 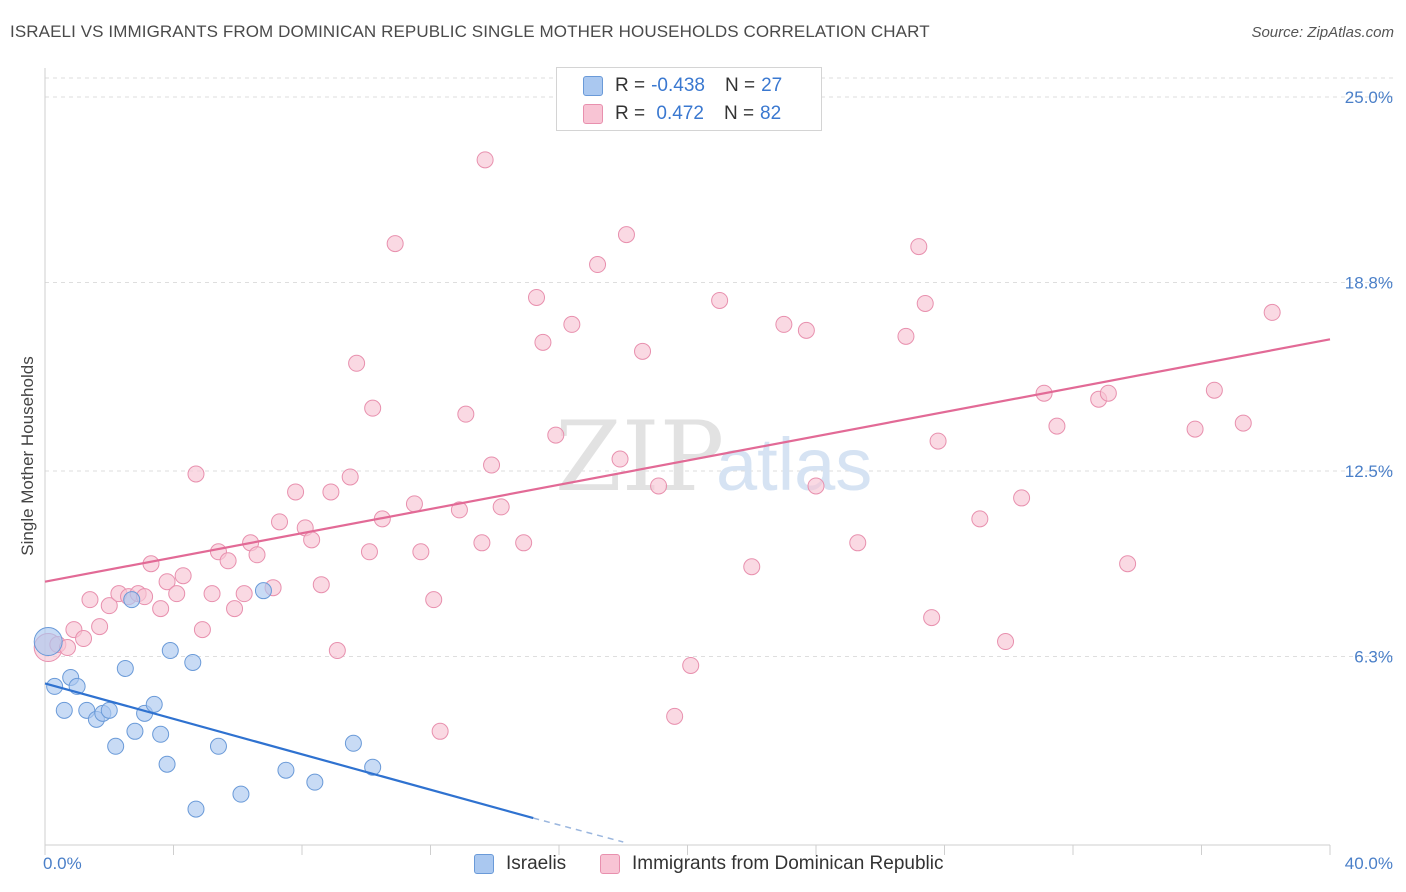 What do you see at coordinates (788, 863) in the screenshot?
I see `dominican-label: Immigrants from Dominican Republic` at bounding box center [788, 863].